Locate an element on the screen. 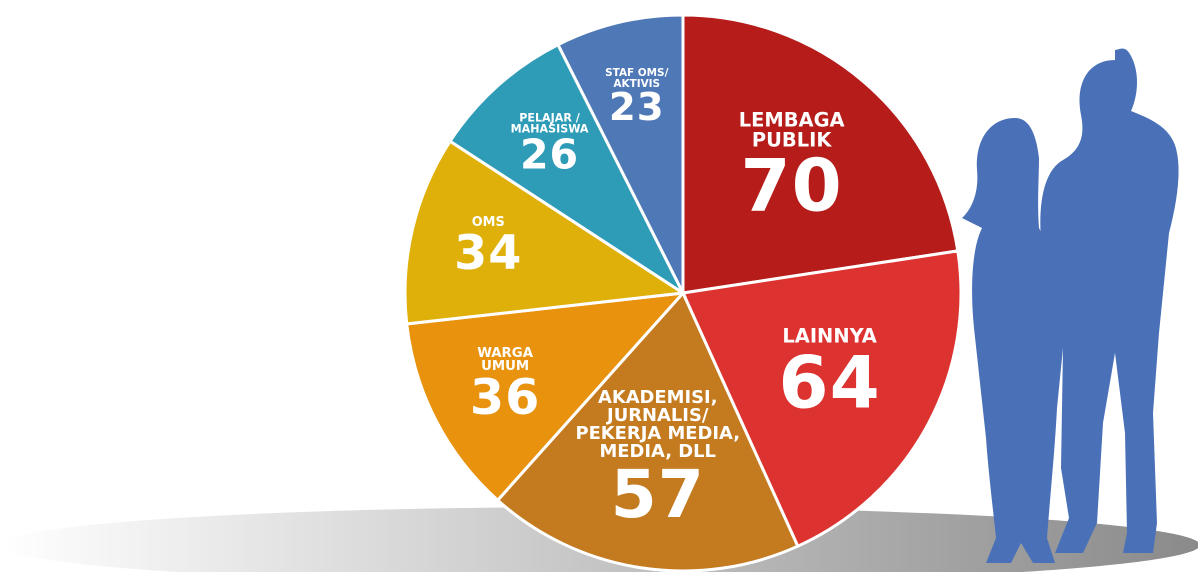 The width and height of the screenshot is (1198, 572). category-label: LEMBAGA PUBLIK is located at coordinates (791, 130).